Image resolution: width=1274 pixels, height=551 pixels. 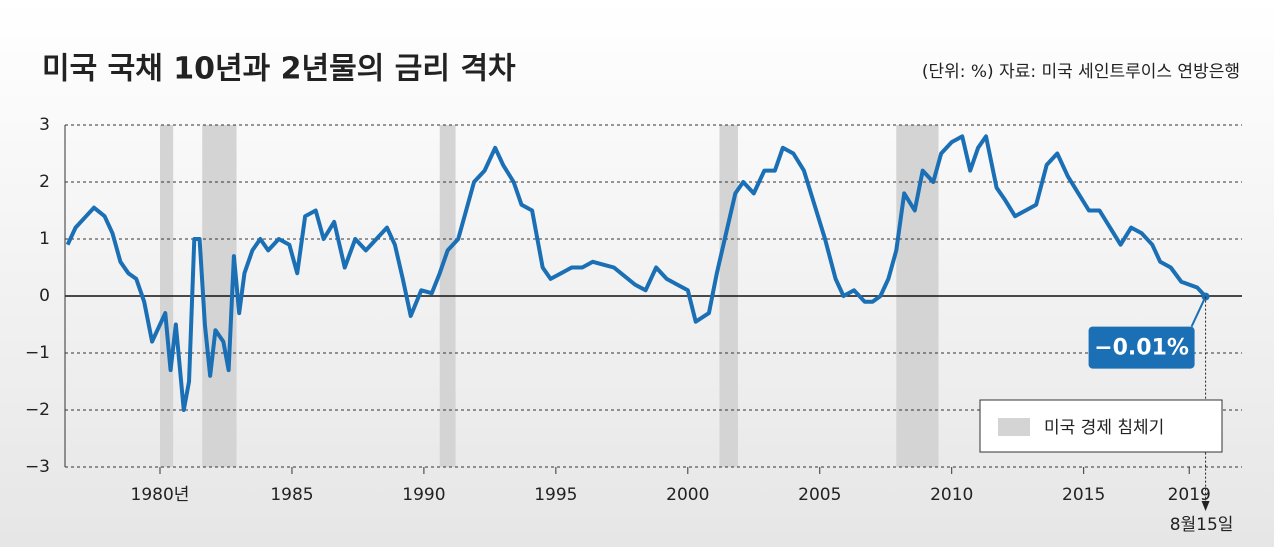 What do you see at coordinates (37, 353) in the screenshot?
I see `y-tick-label: −1` at bounding box center [37, 353].